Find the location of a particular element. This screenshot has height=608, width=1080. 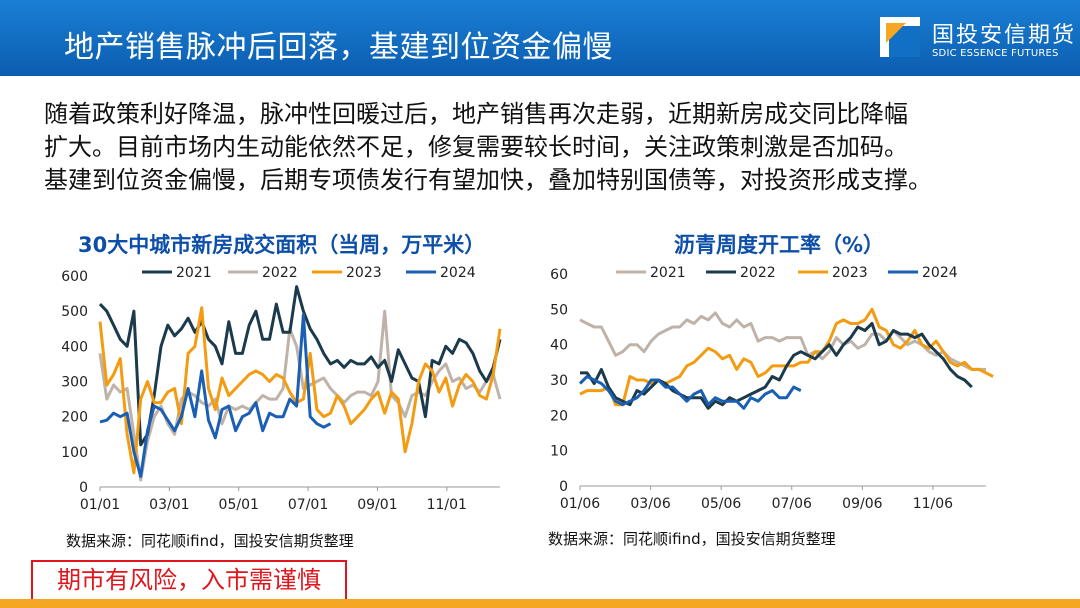

x-tick-label: 11/06 is located at coordinates (933, 504).